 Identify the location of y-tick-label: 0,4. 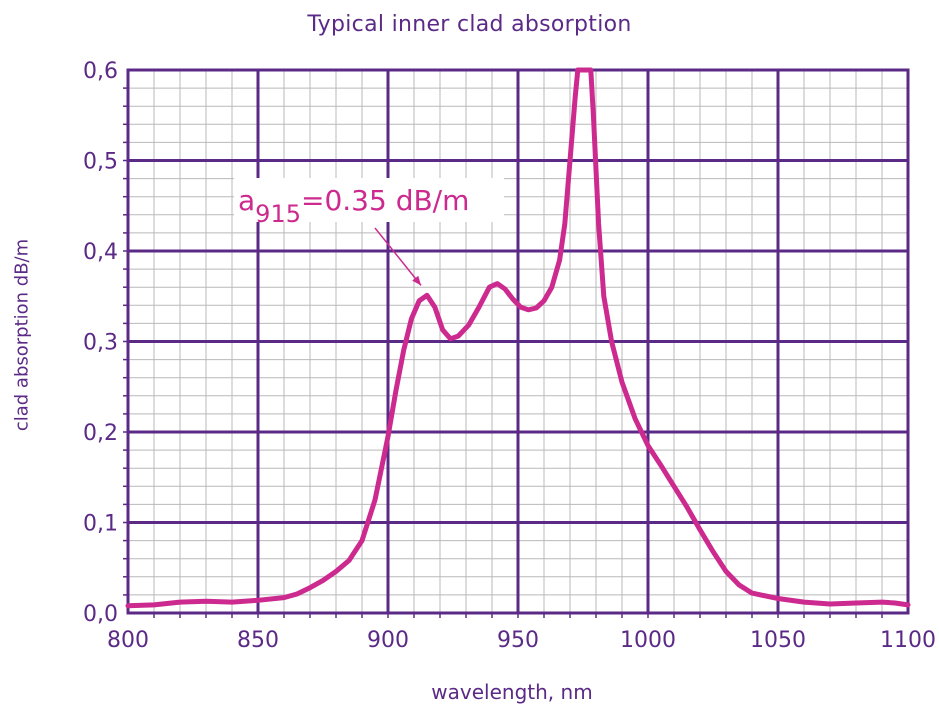
(100, 252).